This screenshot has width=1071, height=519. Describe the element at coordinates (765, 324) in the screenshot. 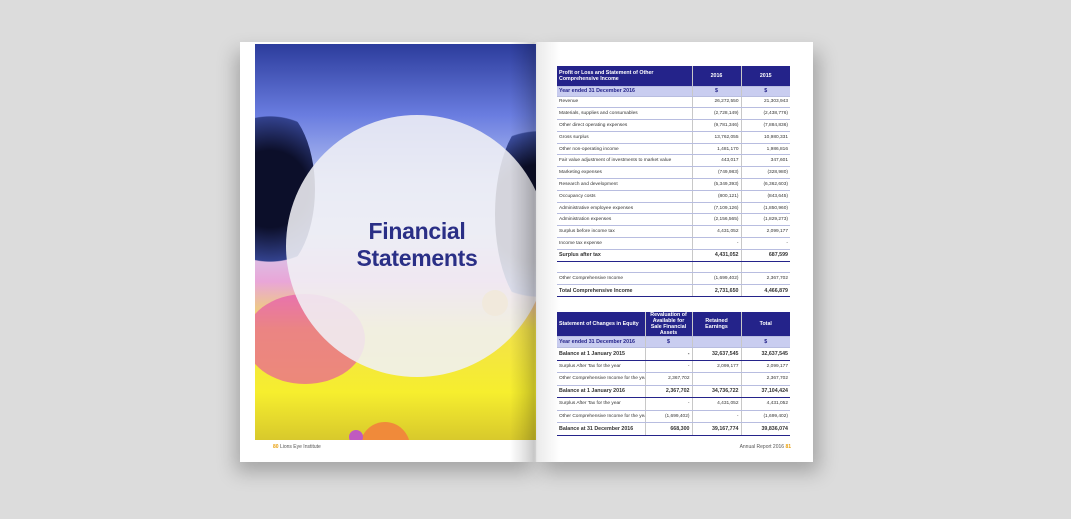

I see `table-cell: Total` at that location.